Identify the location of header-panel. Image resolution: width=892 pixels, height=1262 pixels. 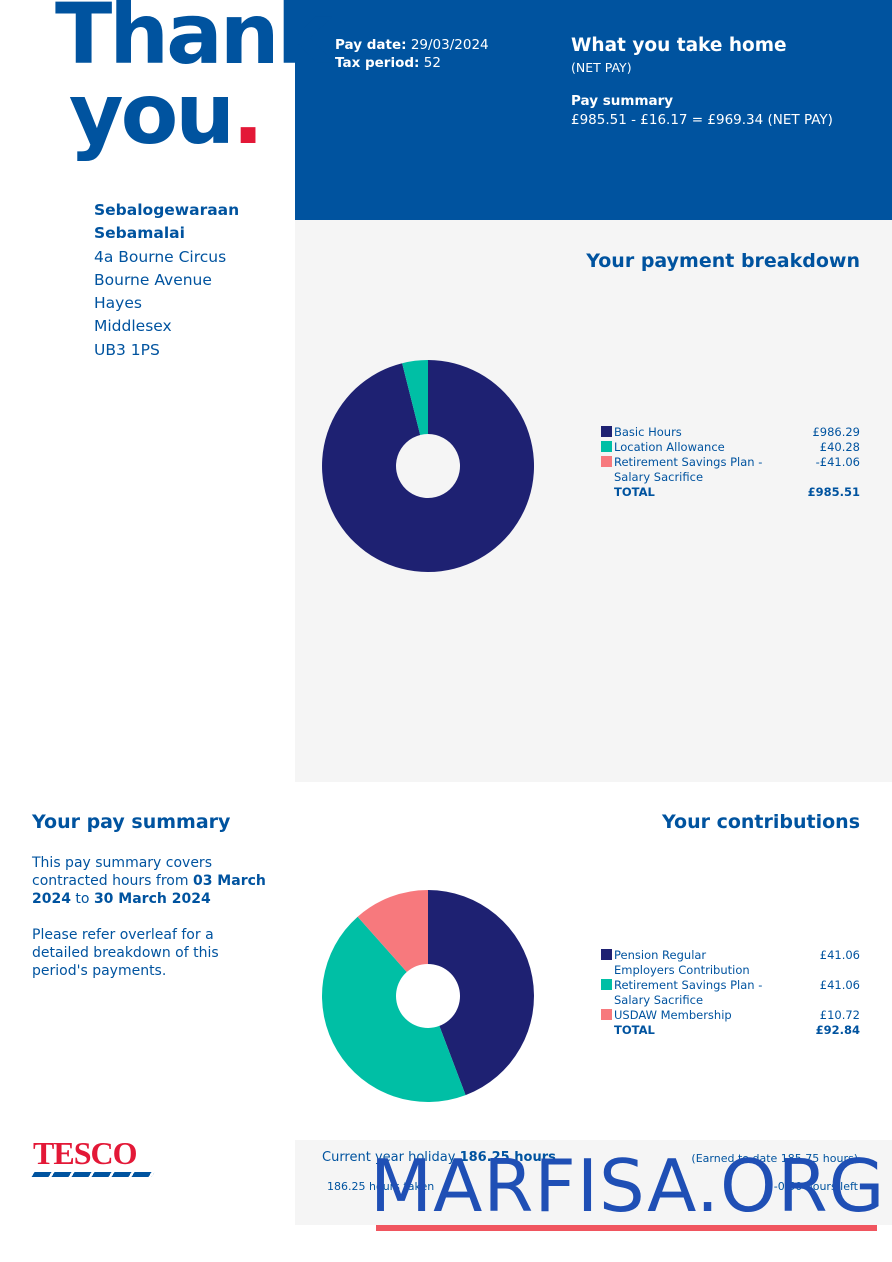
(593, 110).